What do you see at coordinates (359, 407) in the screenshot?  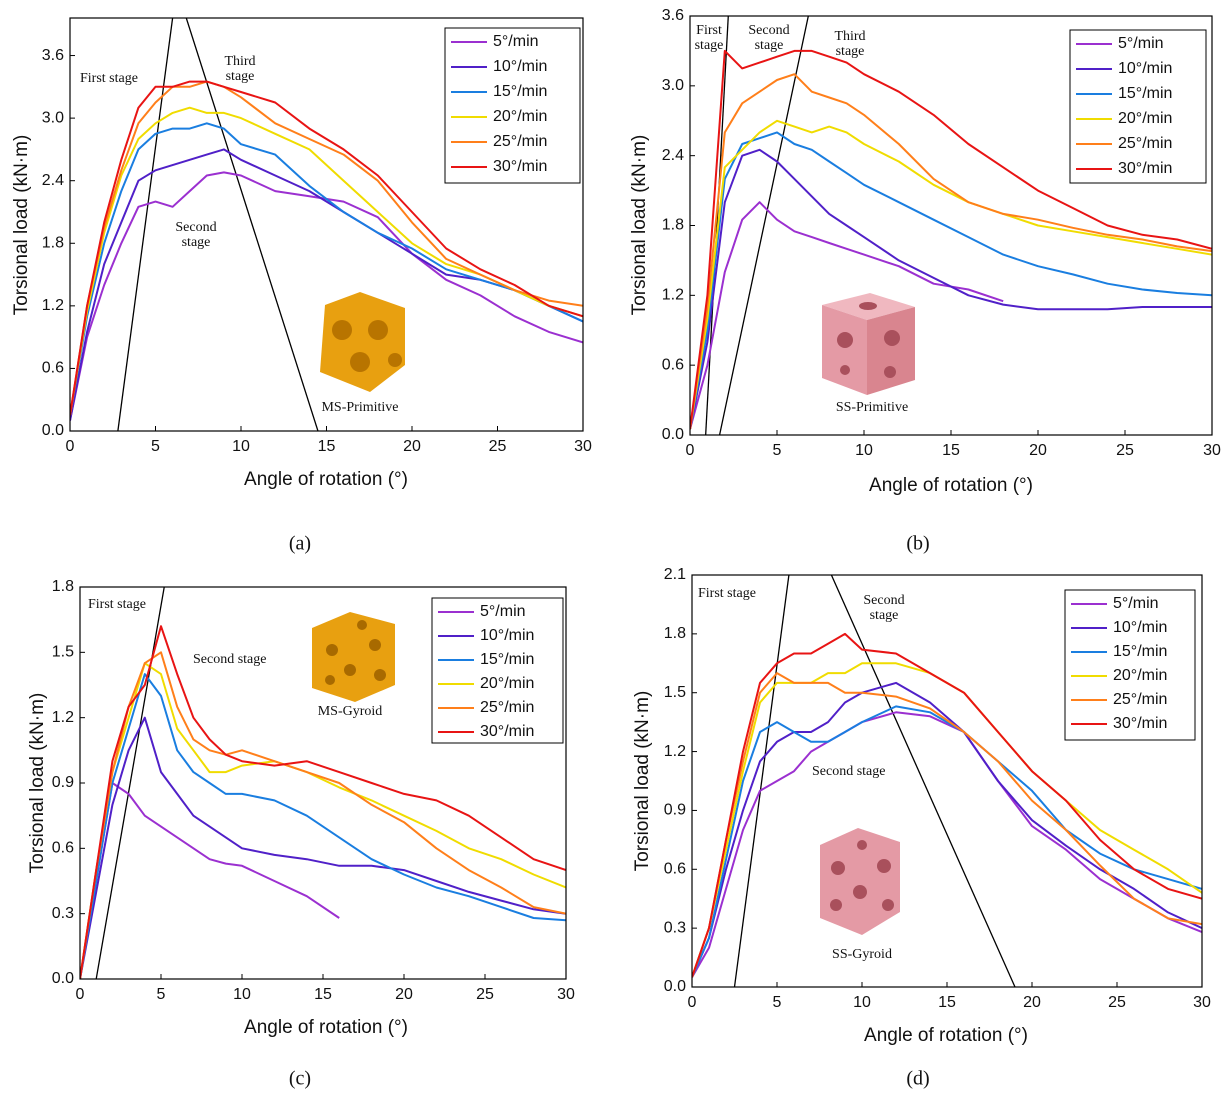 I see `annotation: MS-Primitive` at bounding box center [359, 407].